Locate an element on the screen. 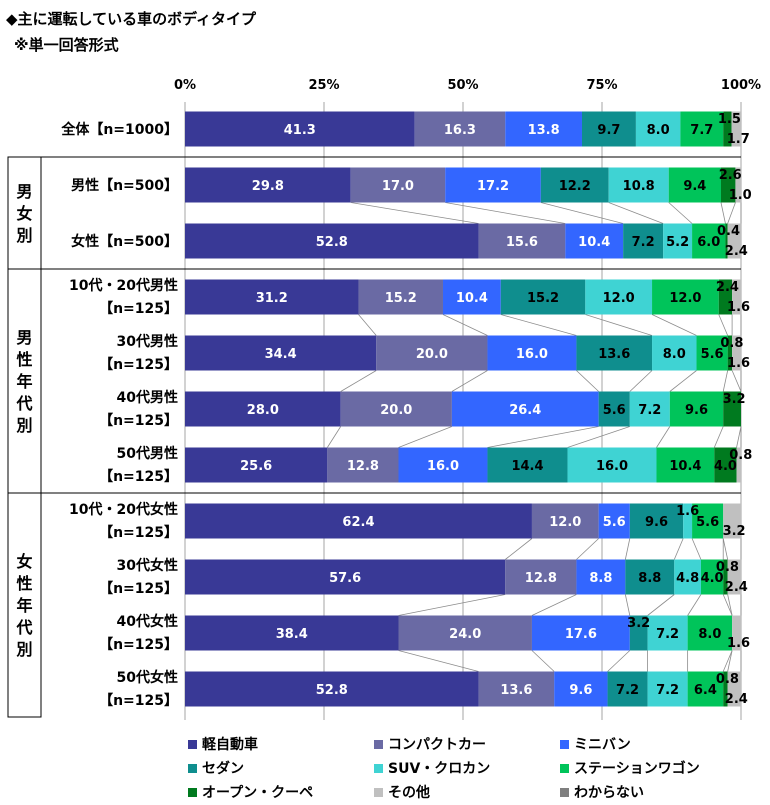  group-label-char: 男 is located at coordinates (24, 337).